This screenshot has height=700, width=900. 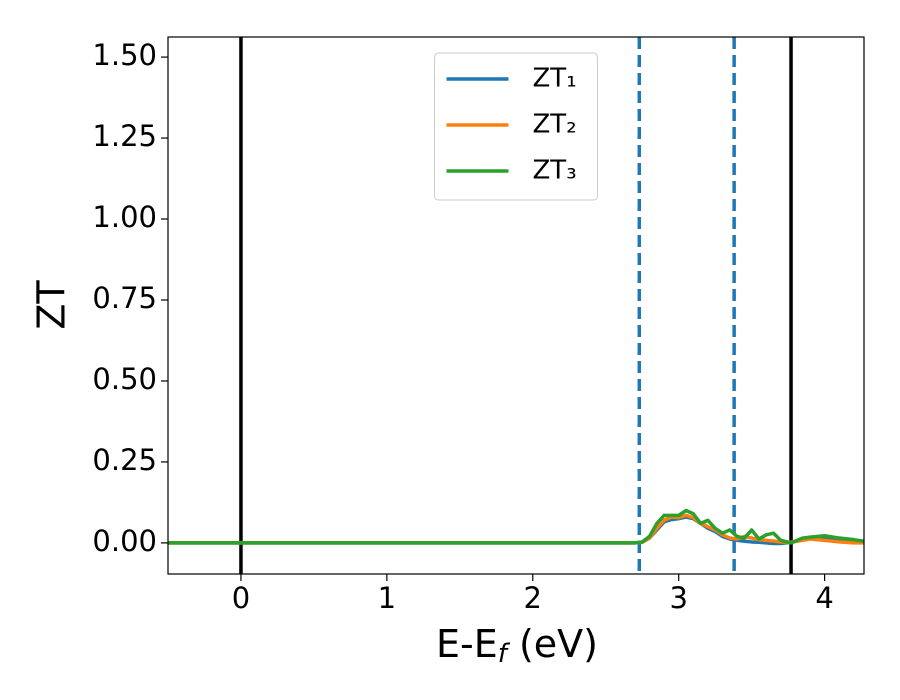 What do you see at coordinates (824, 598) in the screenshot?
I see `x-tick-label: 4` at bounding box center [824, 598].